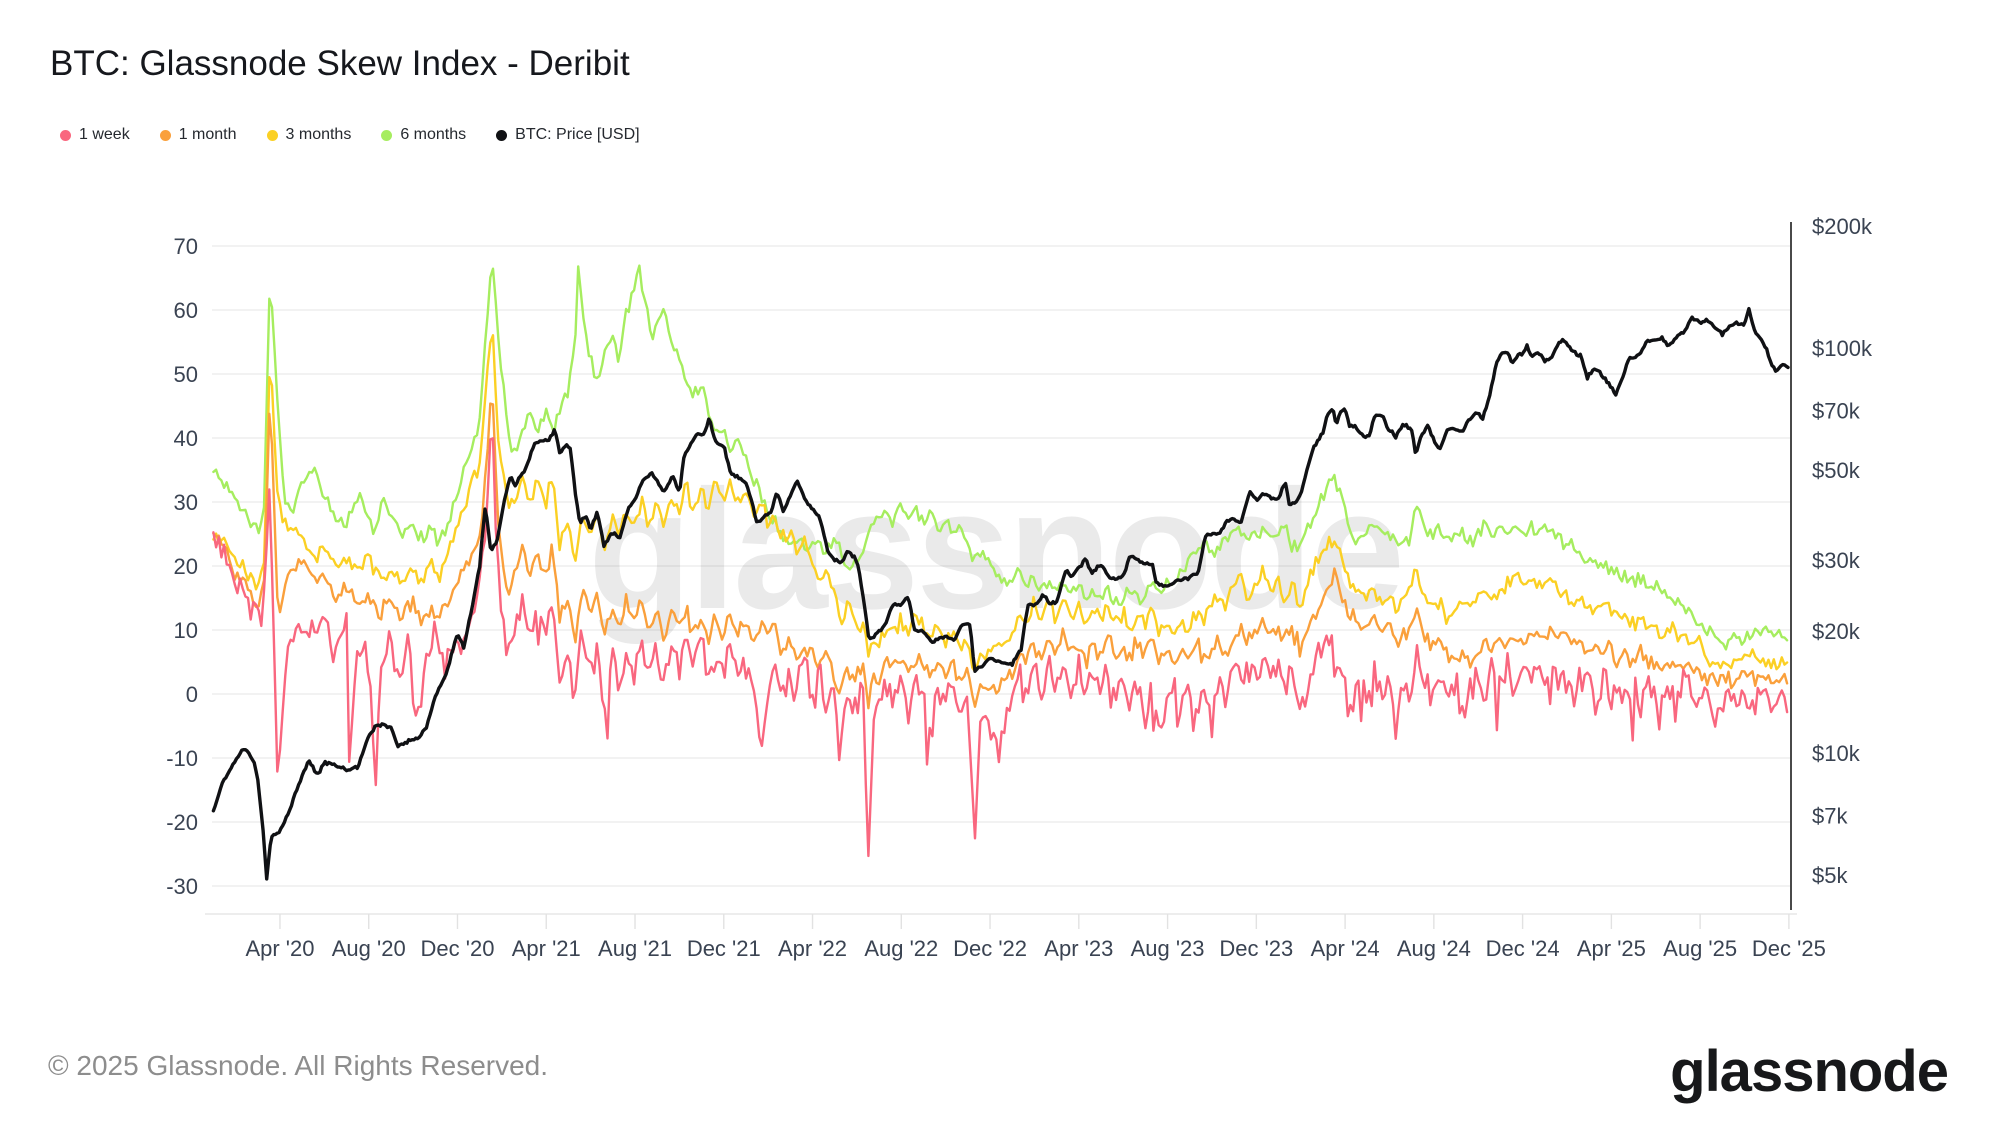 The width and height of the screenshot is (2000, 1125). Describe the element at coordinates (1611, 948) in the screenshot. I see `x-axis-tick-label: Apr '25` at that location.